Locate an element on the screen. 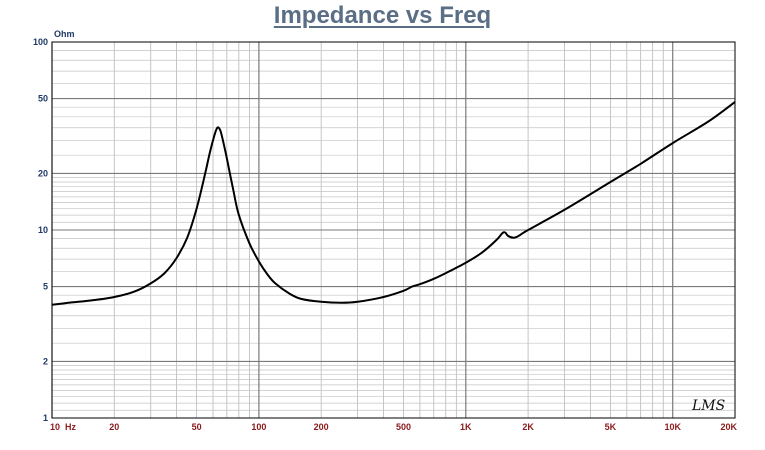 Image resolution: width=765 pixels, height=450 pixels. x-tick-label: 10K is located at coordinates (672, 427).